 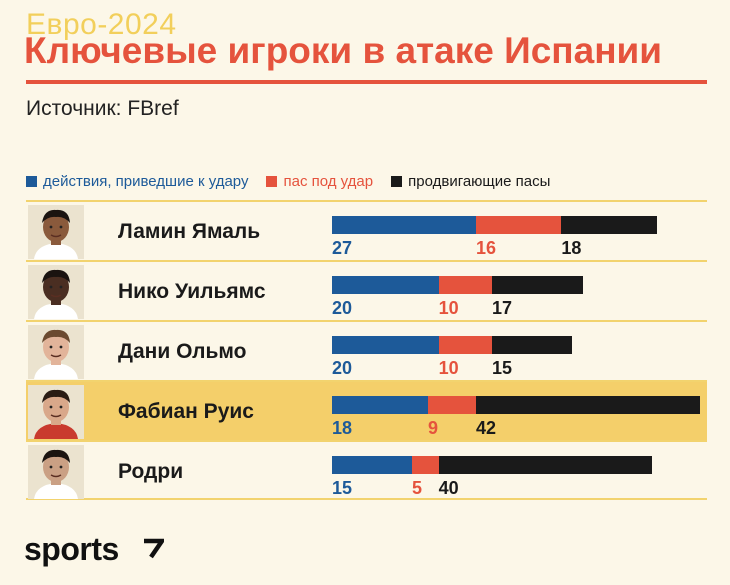 I want to click on stacked-bar: 15 5 40, so click(x=519, y=472).